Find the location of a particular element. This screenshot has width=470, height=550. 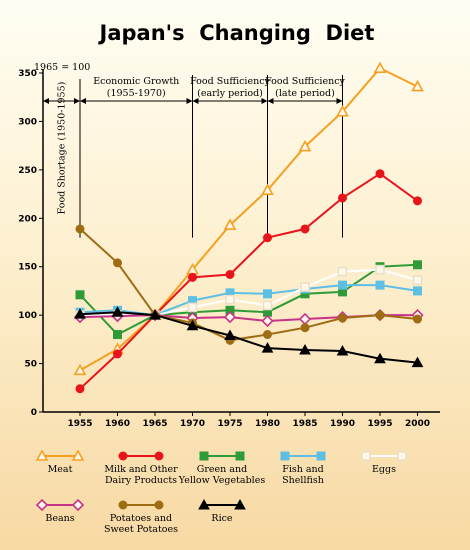

series-green-yellow-veg is located at coordinates (248, 300).